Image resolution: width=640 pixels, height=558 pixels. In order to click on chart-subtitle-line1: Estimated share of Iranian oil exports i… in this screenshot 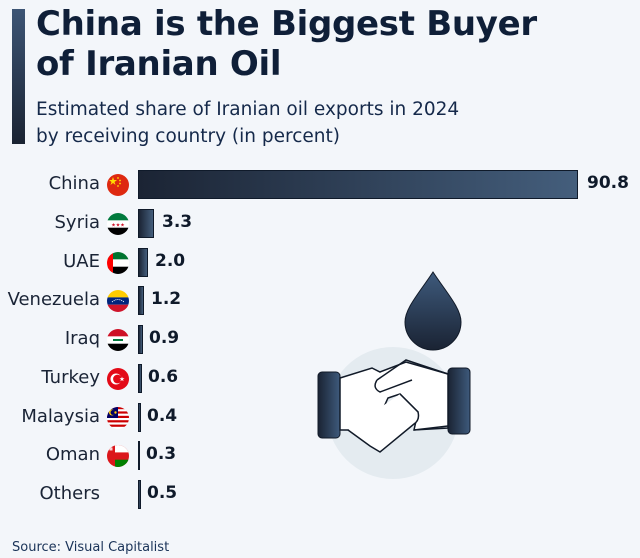, I will do `click(248, 109)`.